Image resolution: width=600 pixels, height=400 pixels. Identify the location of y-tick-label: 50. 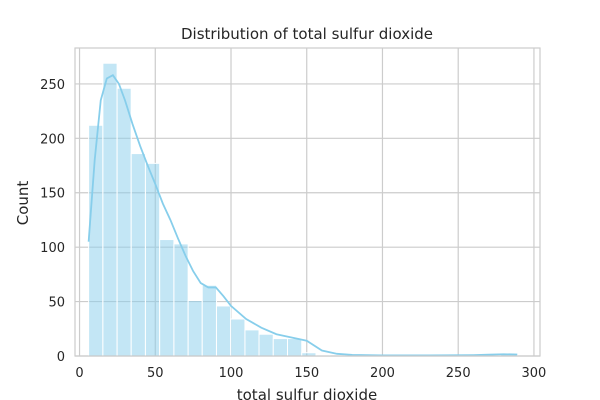
(56, 303).